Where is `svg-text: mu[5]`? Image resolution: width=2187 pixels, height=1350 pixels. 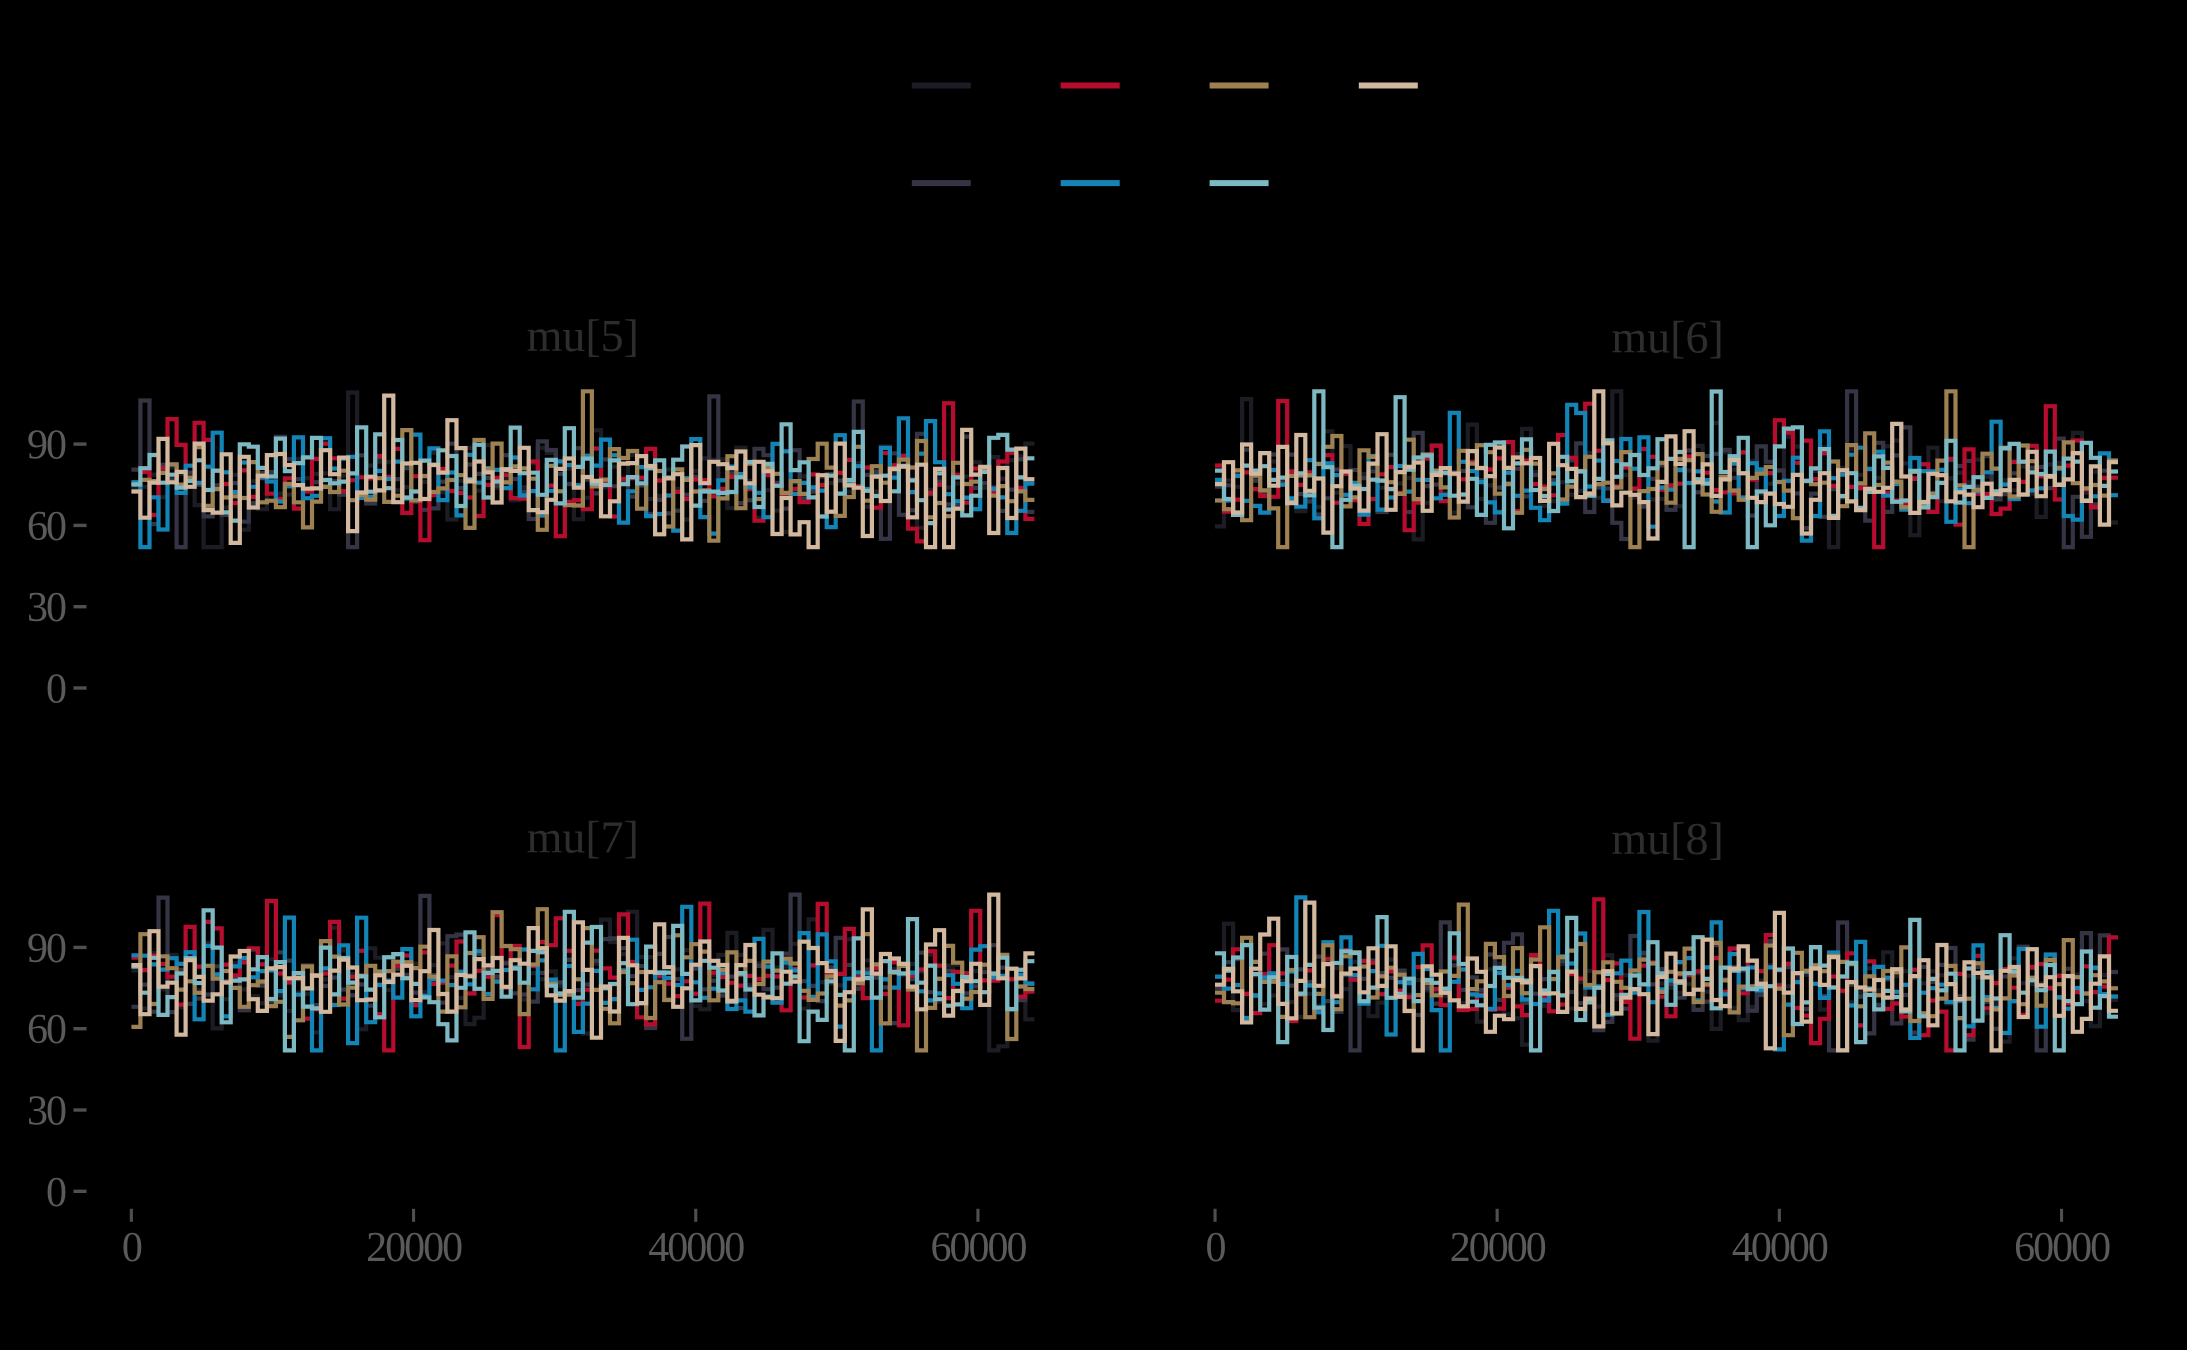 svg-text: mu[5] is located at coordinates (583, 335).